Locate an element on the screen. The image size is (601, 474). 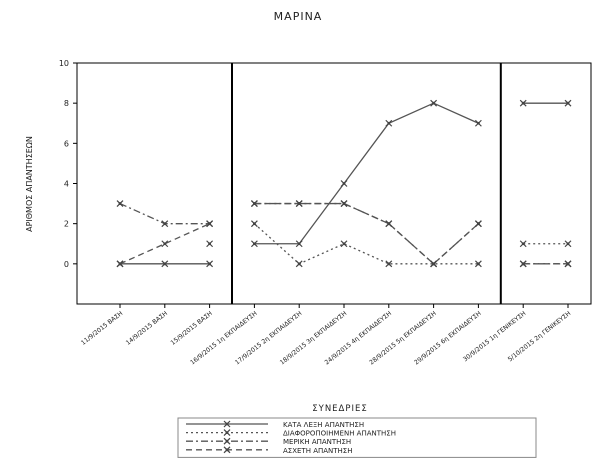
y-tick-label: 4 is located at coordinates (66, 184).